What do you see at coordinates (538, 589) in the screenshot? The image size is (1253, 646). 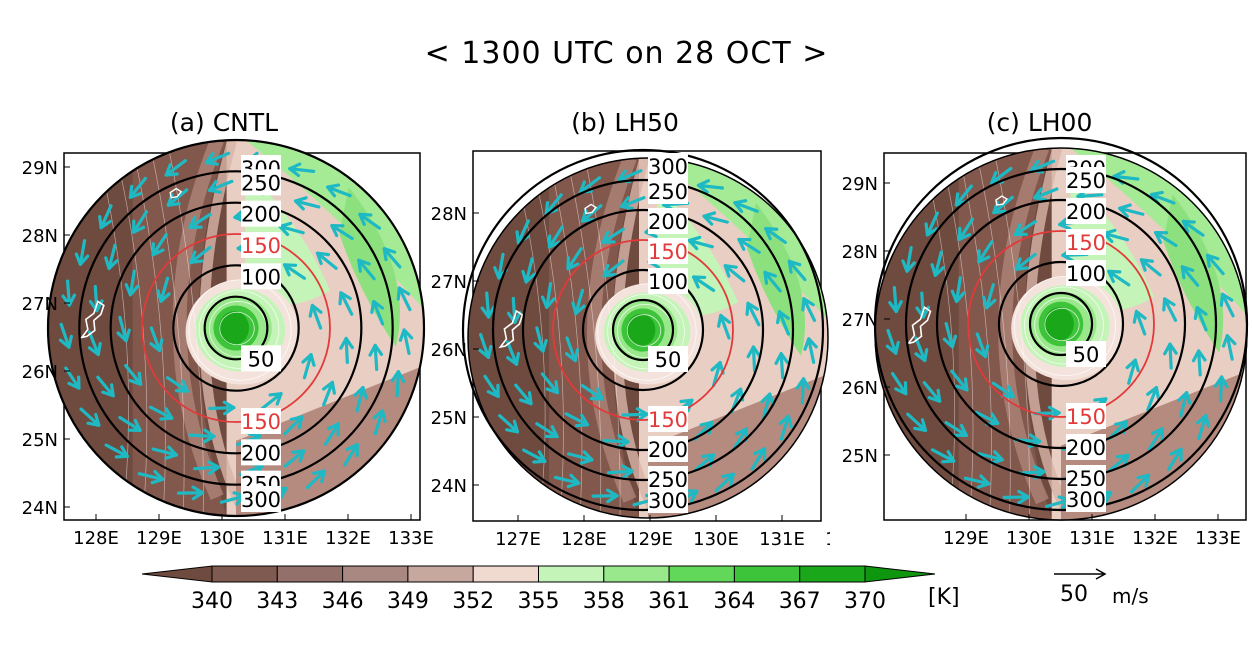 I see `colorbar-svg: 340 343 346 349 352 355 358 361 364 367 370` at bounding box center [538, 589].